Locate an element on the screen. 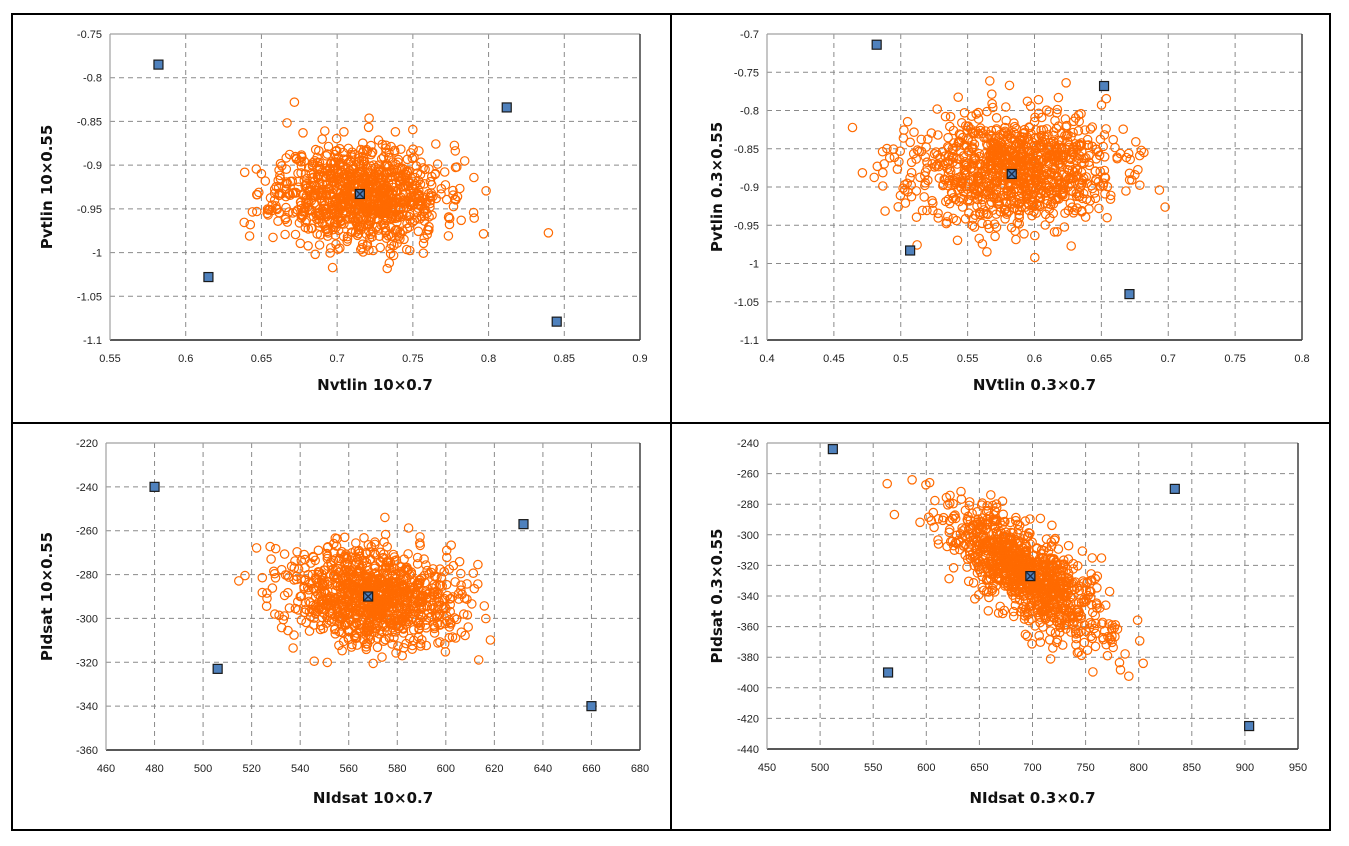  x-tick-label: 460 is located at coordinates (106, 769).